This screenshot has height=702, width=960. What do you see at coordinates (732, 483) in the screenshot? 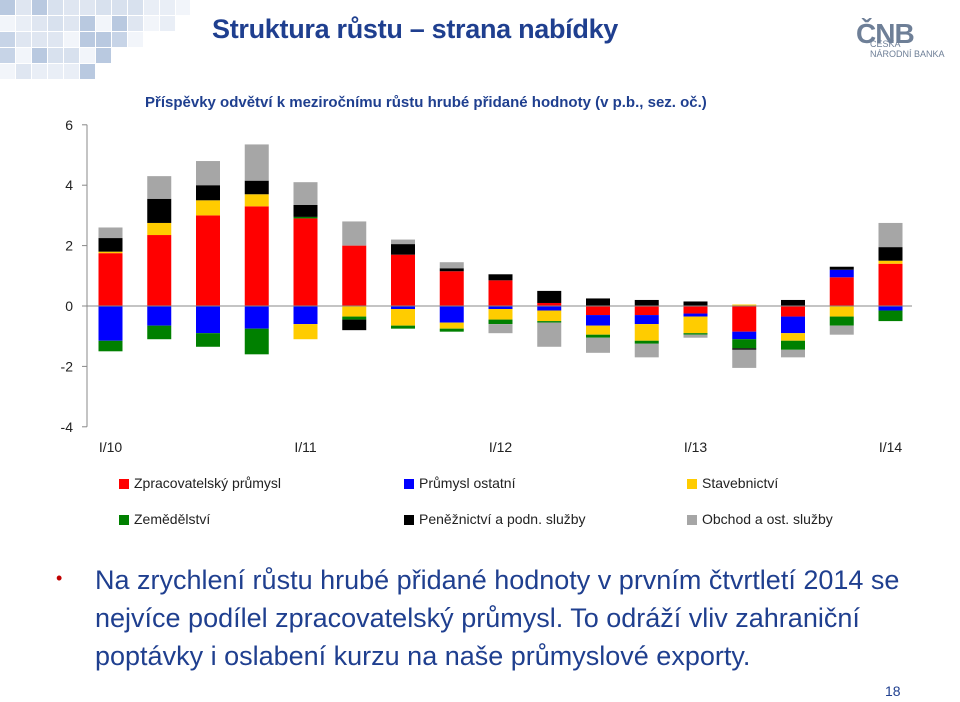
I see `legend-item: Stavebnictví` at bounding box center [732, 483].